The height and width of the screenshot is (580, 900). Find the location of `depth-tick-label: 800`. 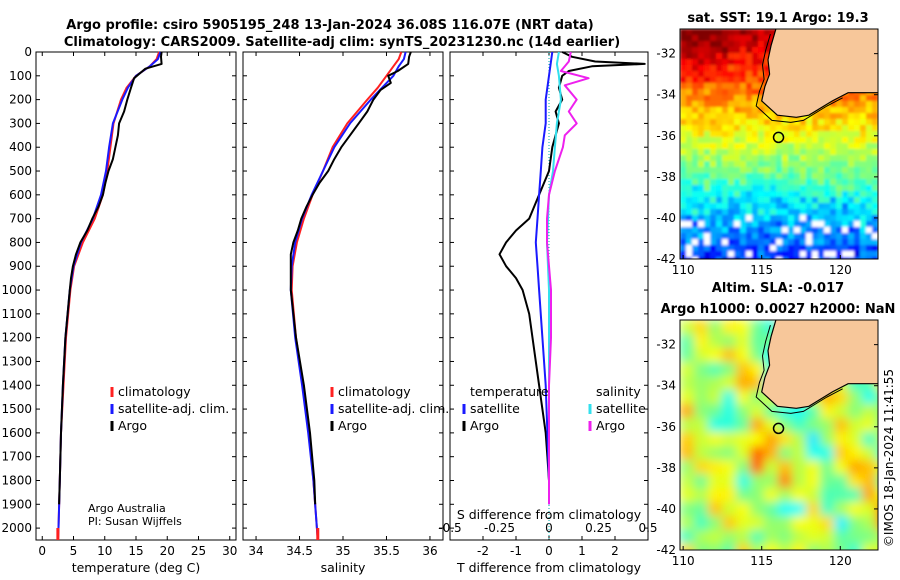

depth-tick-label: 800 is located at coordinates (20, 242).